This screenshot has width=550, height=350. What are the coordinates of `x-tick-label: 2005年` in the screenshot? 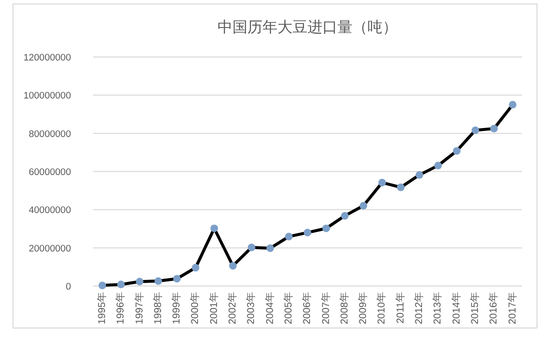 It's located at (288, 308).